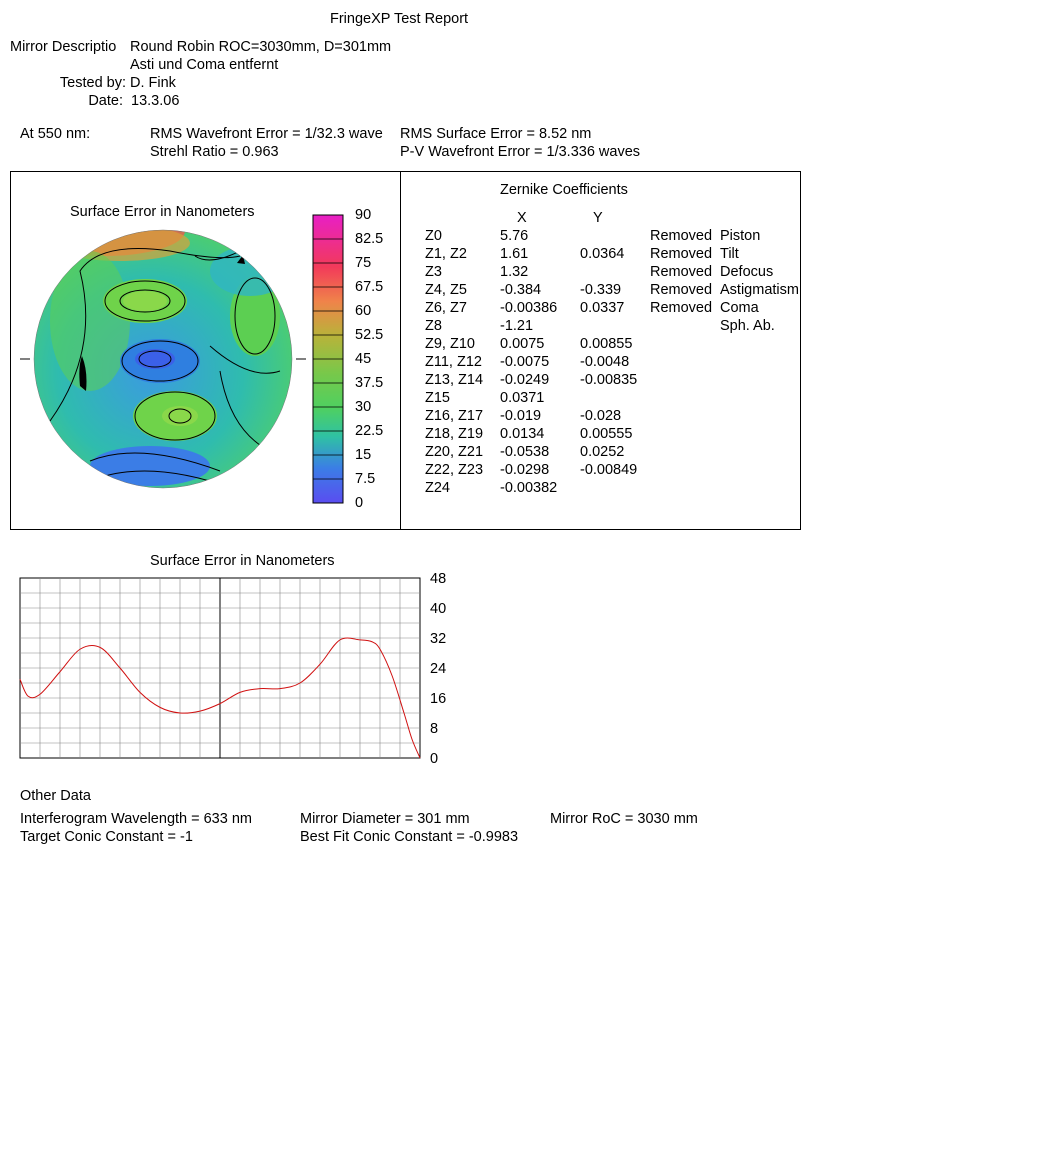 This screenshot has width=1038, height=1163. Describe the element at coordinates (606, 434) in the screenshot. I see `zernike-y-value: 0.00555` at that location.